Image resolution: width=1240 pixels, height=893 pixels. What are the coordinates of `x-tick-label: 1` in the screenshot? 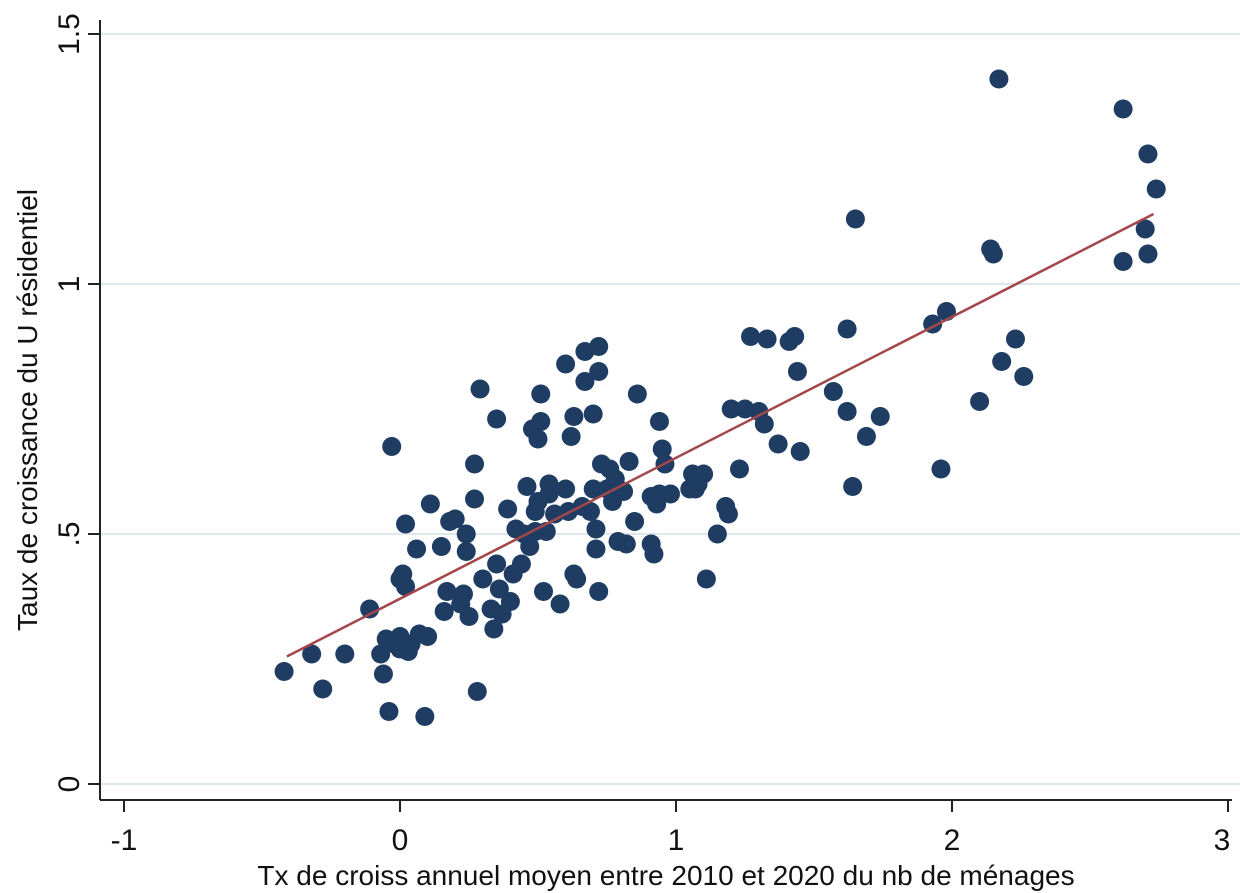 It's located at (676, 840).